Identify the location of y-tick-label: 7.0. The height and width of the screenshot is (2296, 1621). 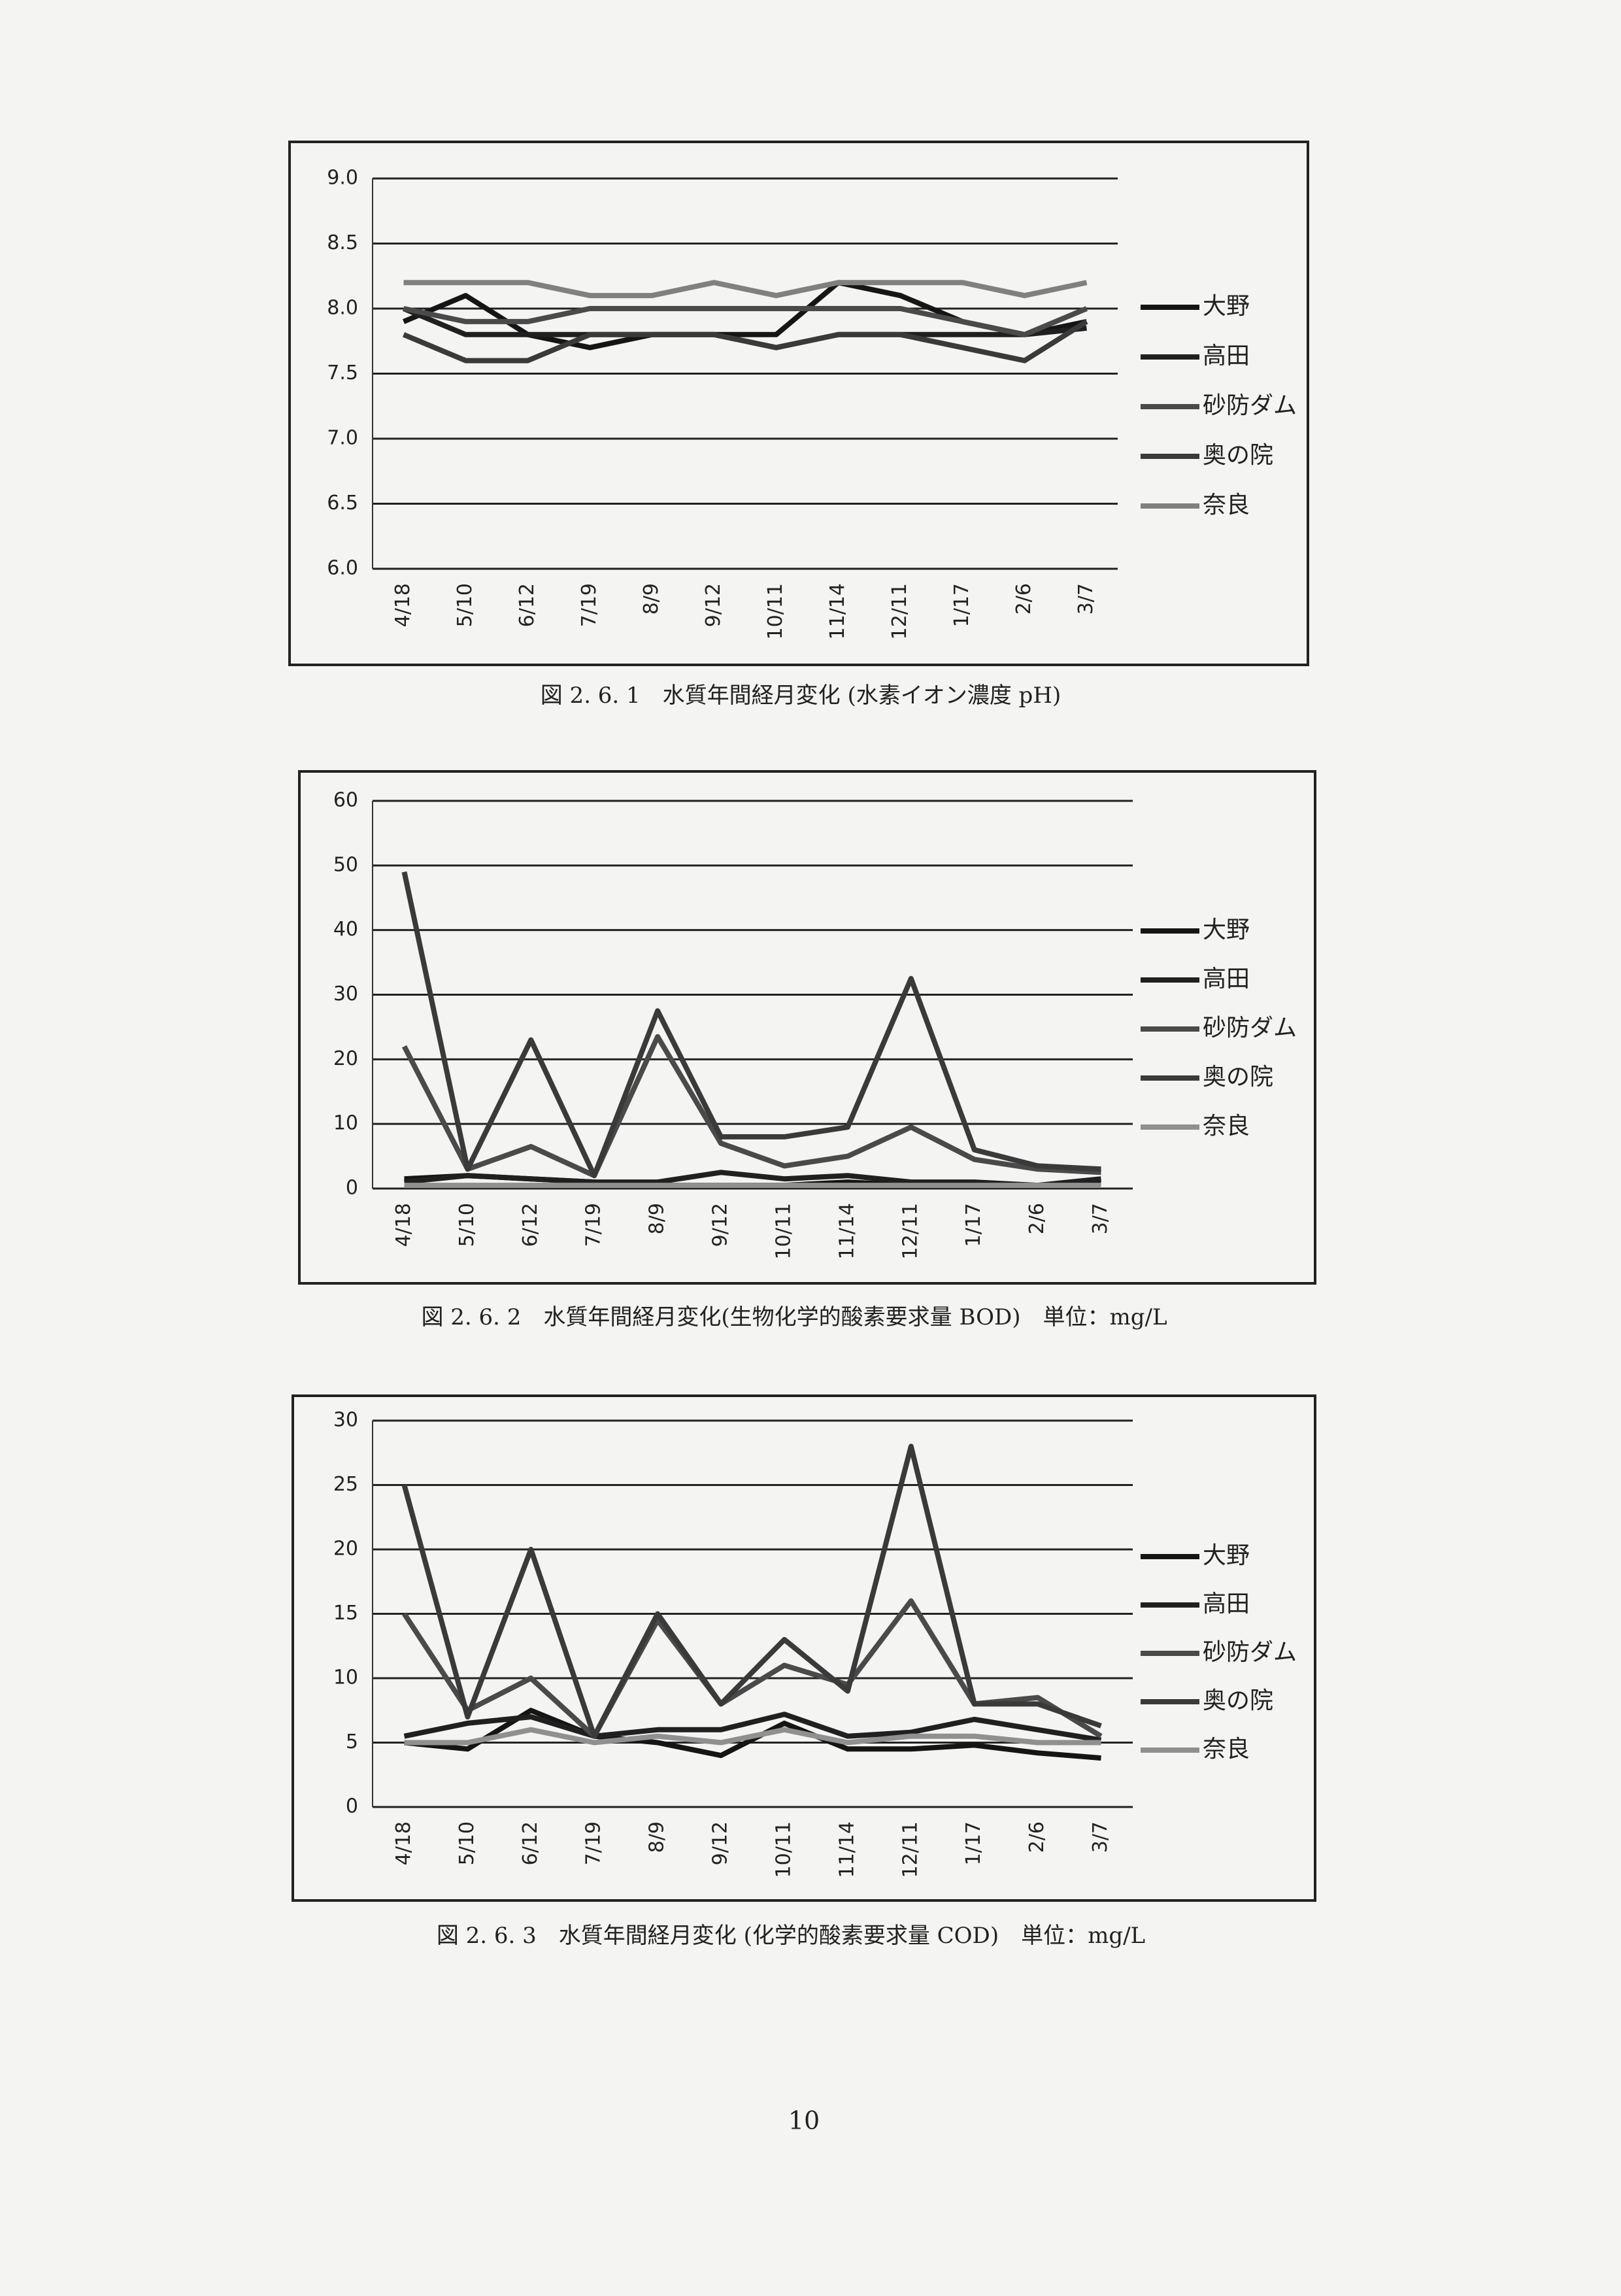
(342, 439).